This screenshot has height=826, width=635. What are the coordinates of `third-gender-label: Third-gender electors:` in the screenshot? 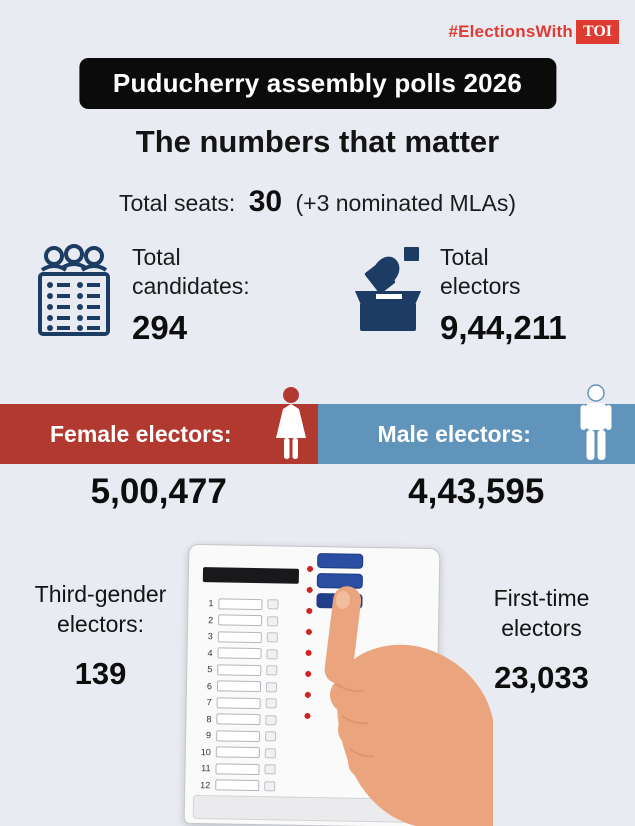 It's located at (100, 609).